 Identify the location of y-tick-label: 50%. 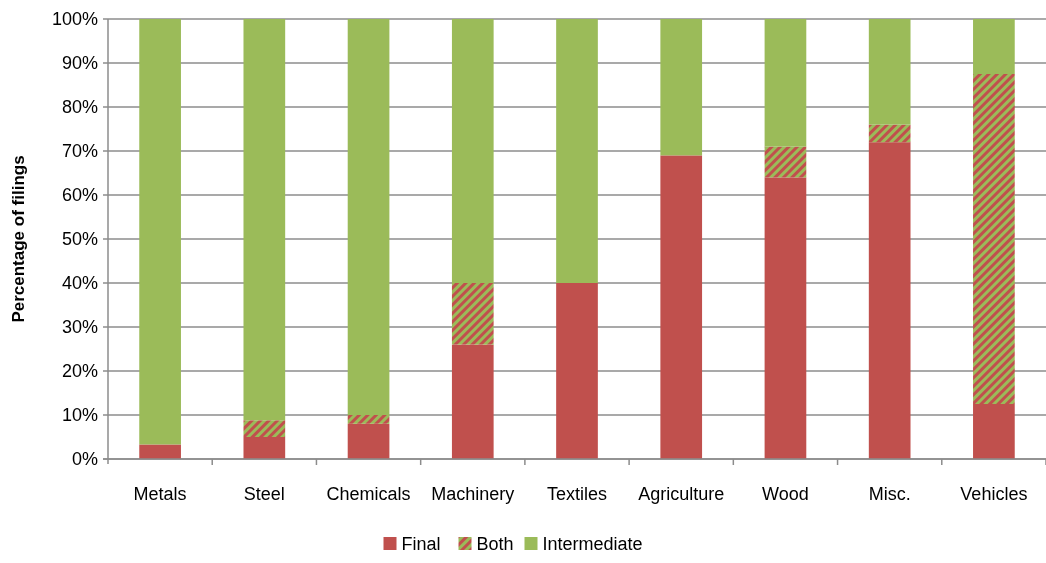
(79, 239).